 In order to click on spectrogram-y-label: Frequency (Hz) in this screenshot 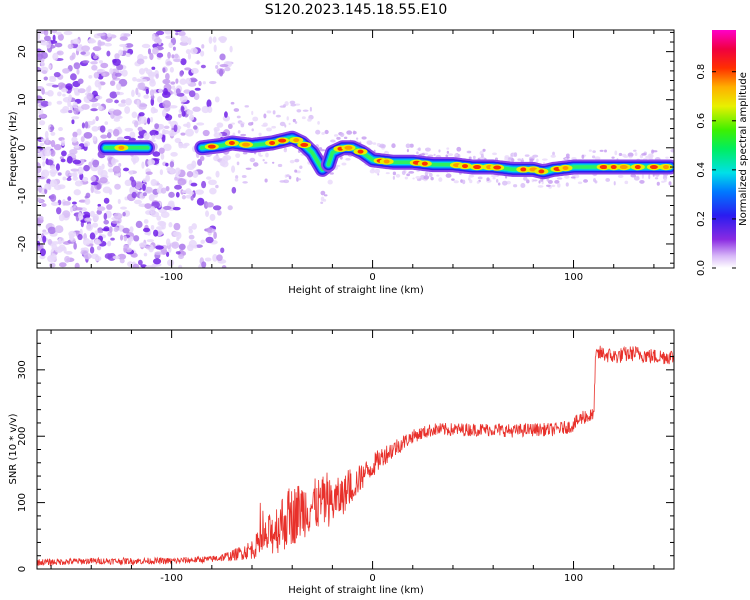, I will do `click(13, 149)`.